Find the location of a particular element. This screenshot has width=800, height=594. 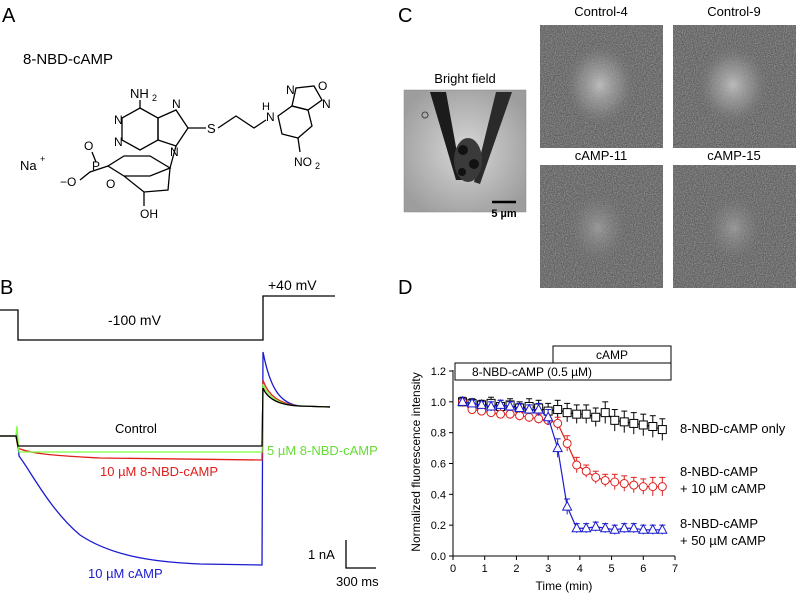

chemical-structure is located at coordinates (201, 145).